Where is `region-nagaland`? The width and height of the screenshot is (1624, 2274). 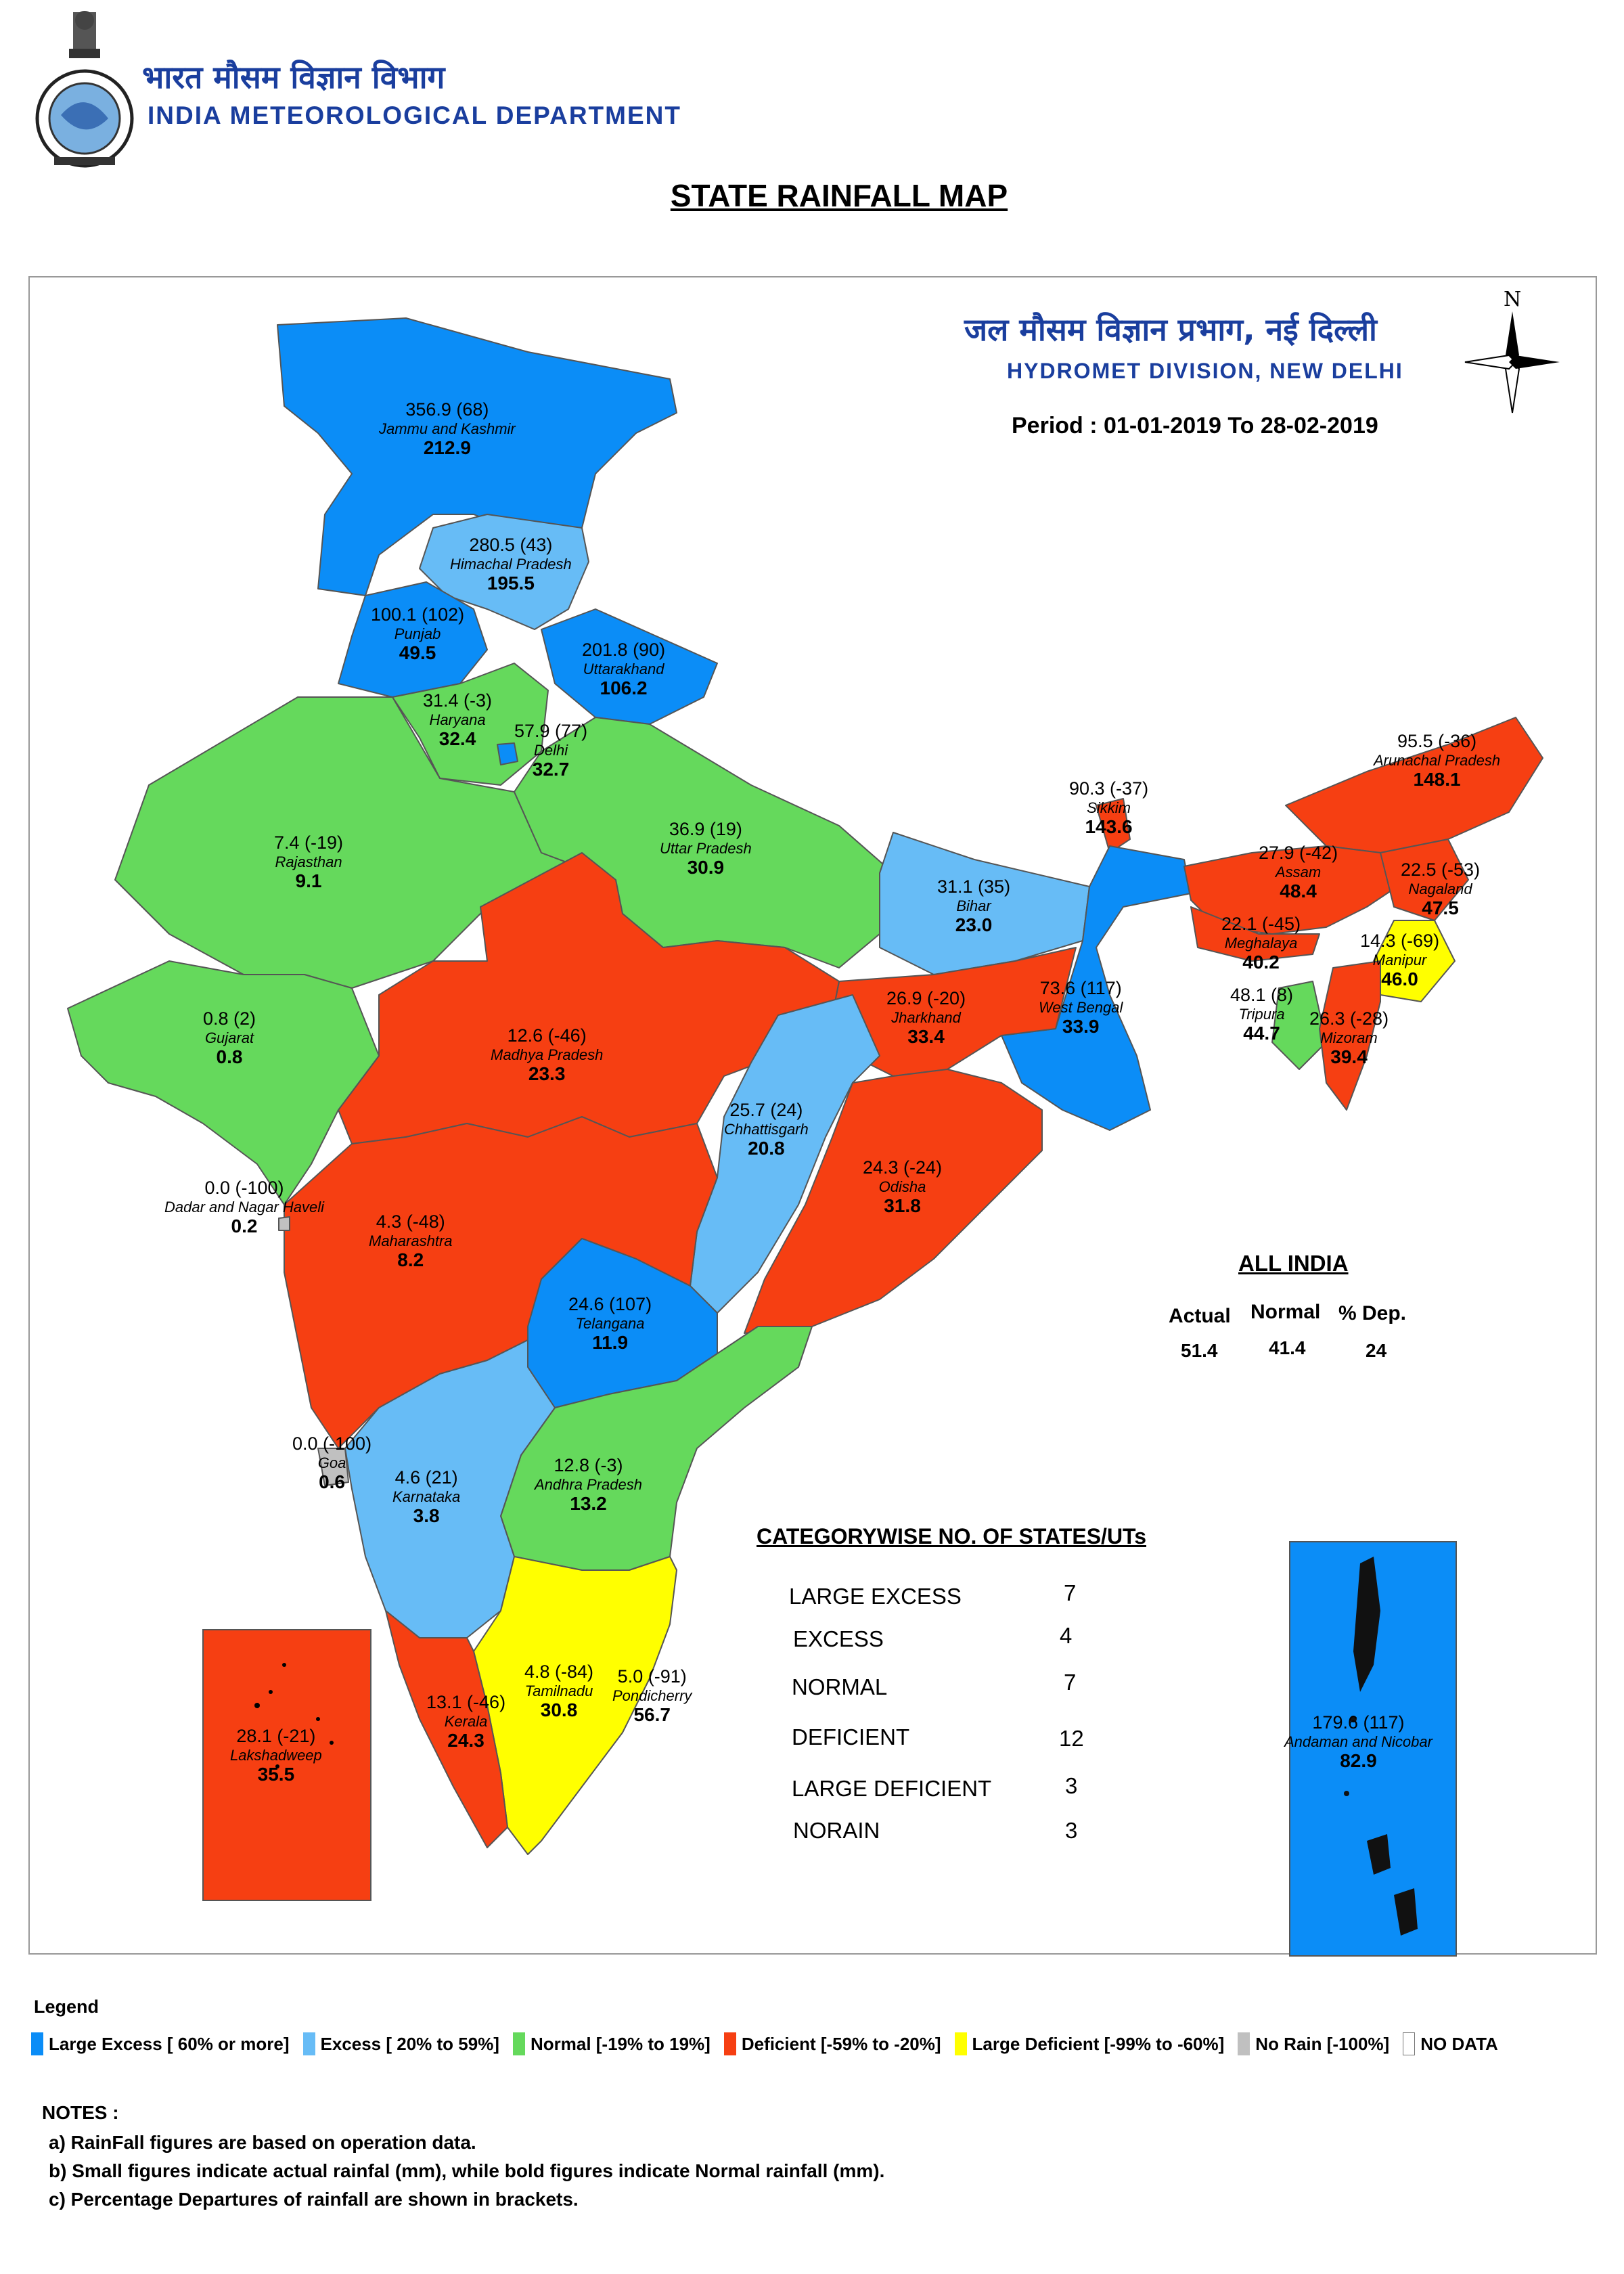 region-nagaland is located at coordinates (1424, 880).